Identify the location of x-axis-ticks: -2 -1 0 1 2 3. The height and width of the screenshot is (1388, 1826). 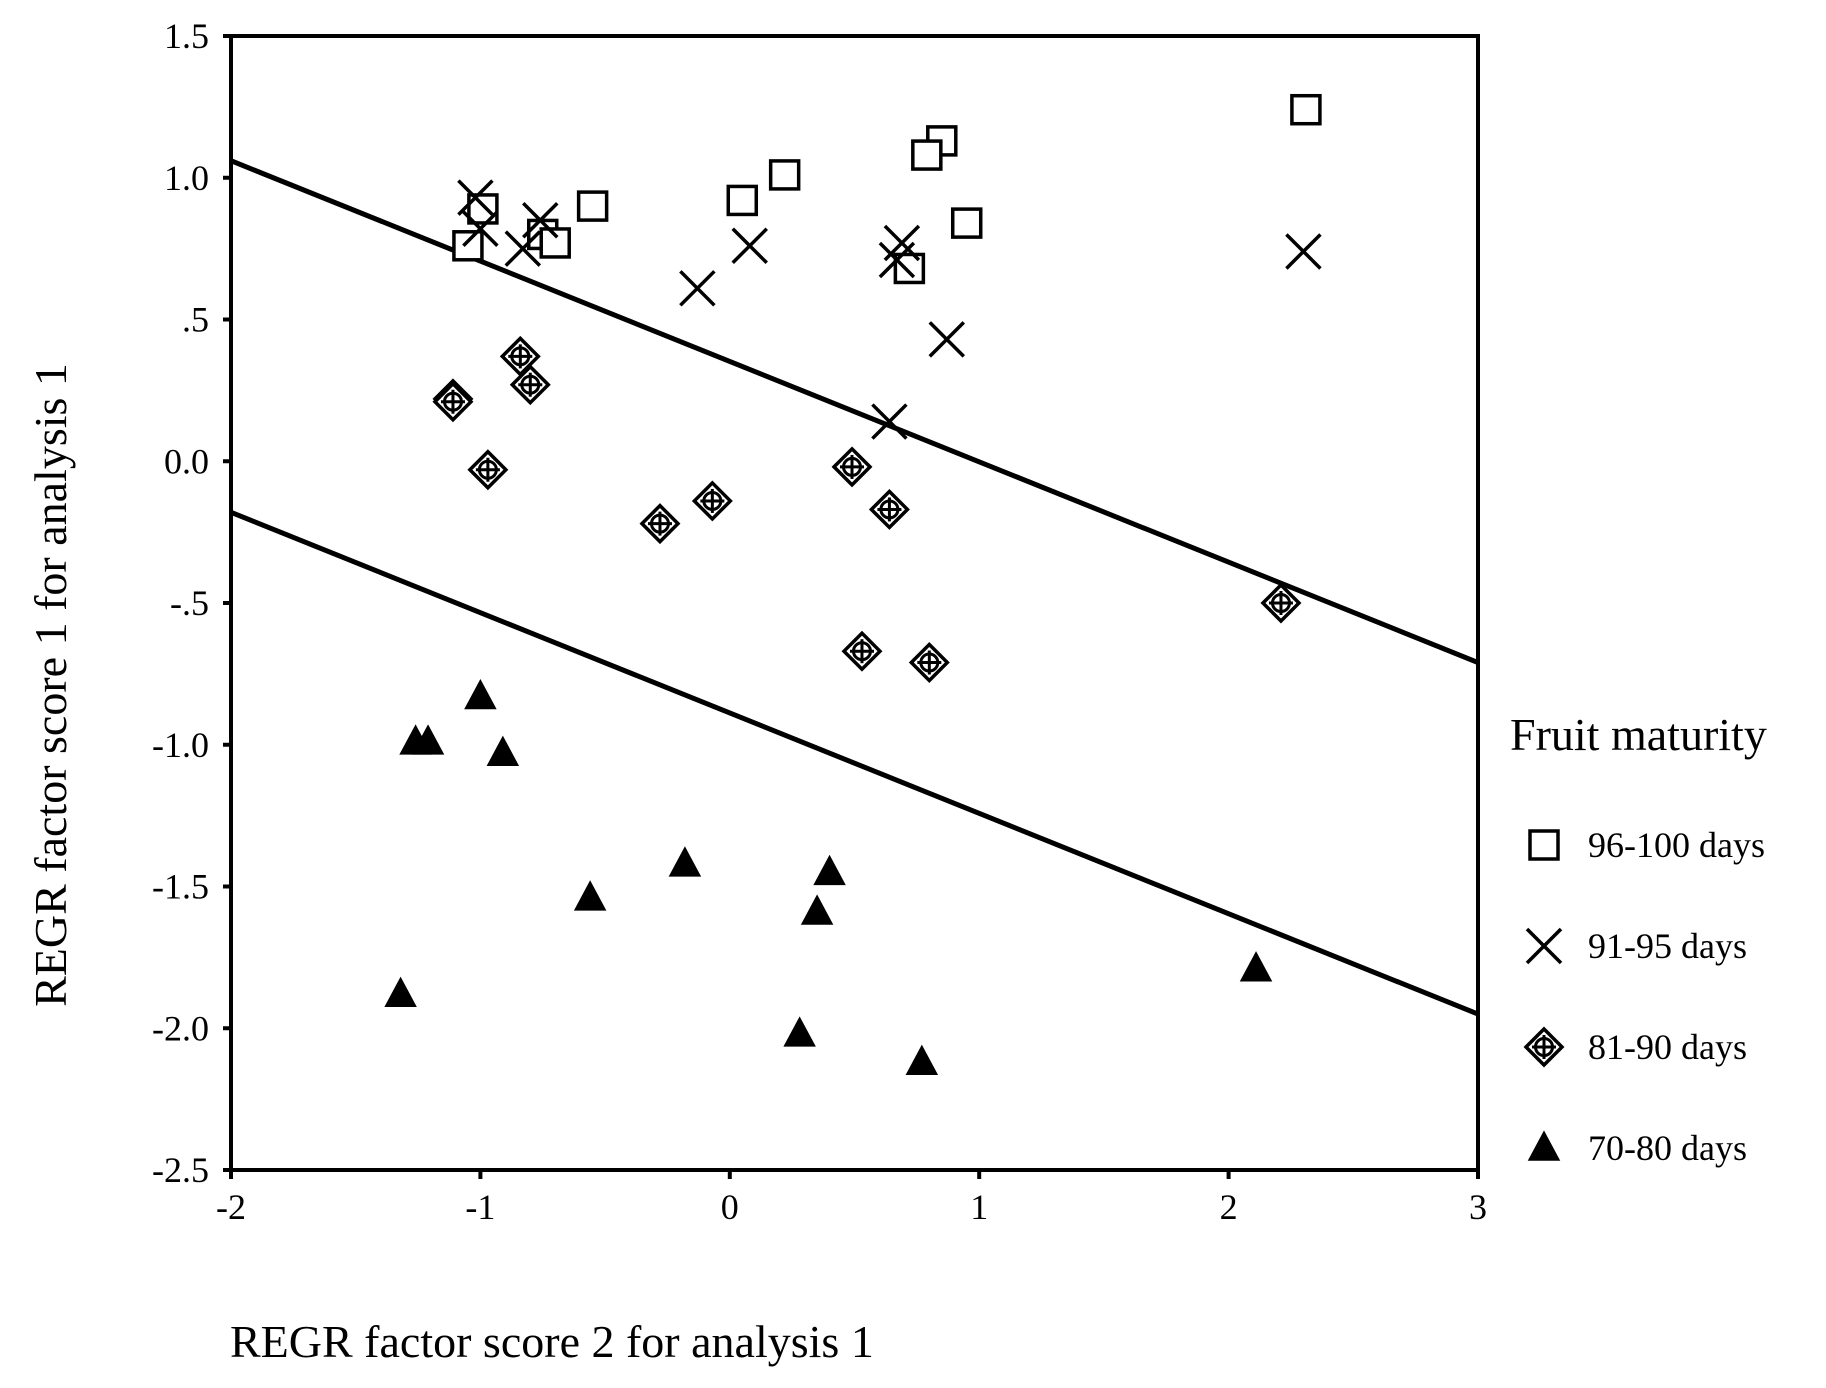
(851, 1198).